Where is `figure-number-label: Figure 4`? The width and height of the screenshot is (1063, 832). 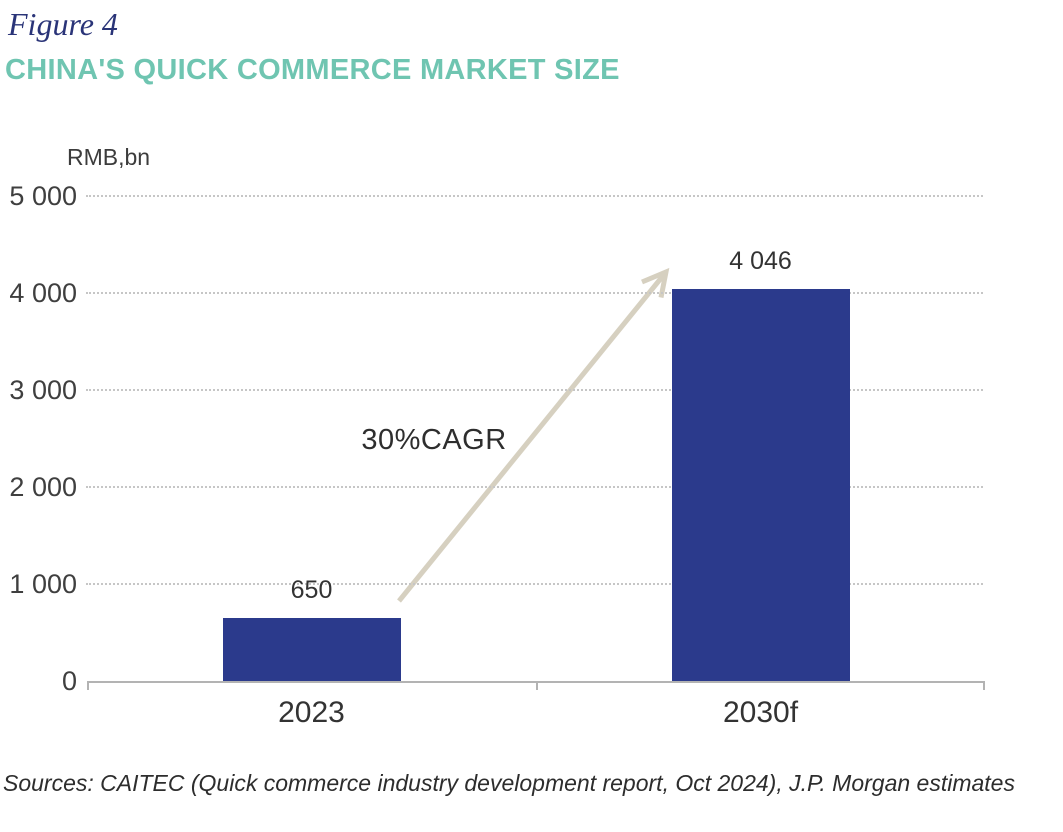 figure-number-label: Figure 4 is located at coordinates (63, 24).